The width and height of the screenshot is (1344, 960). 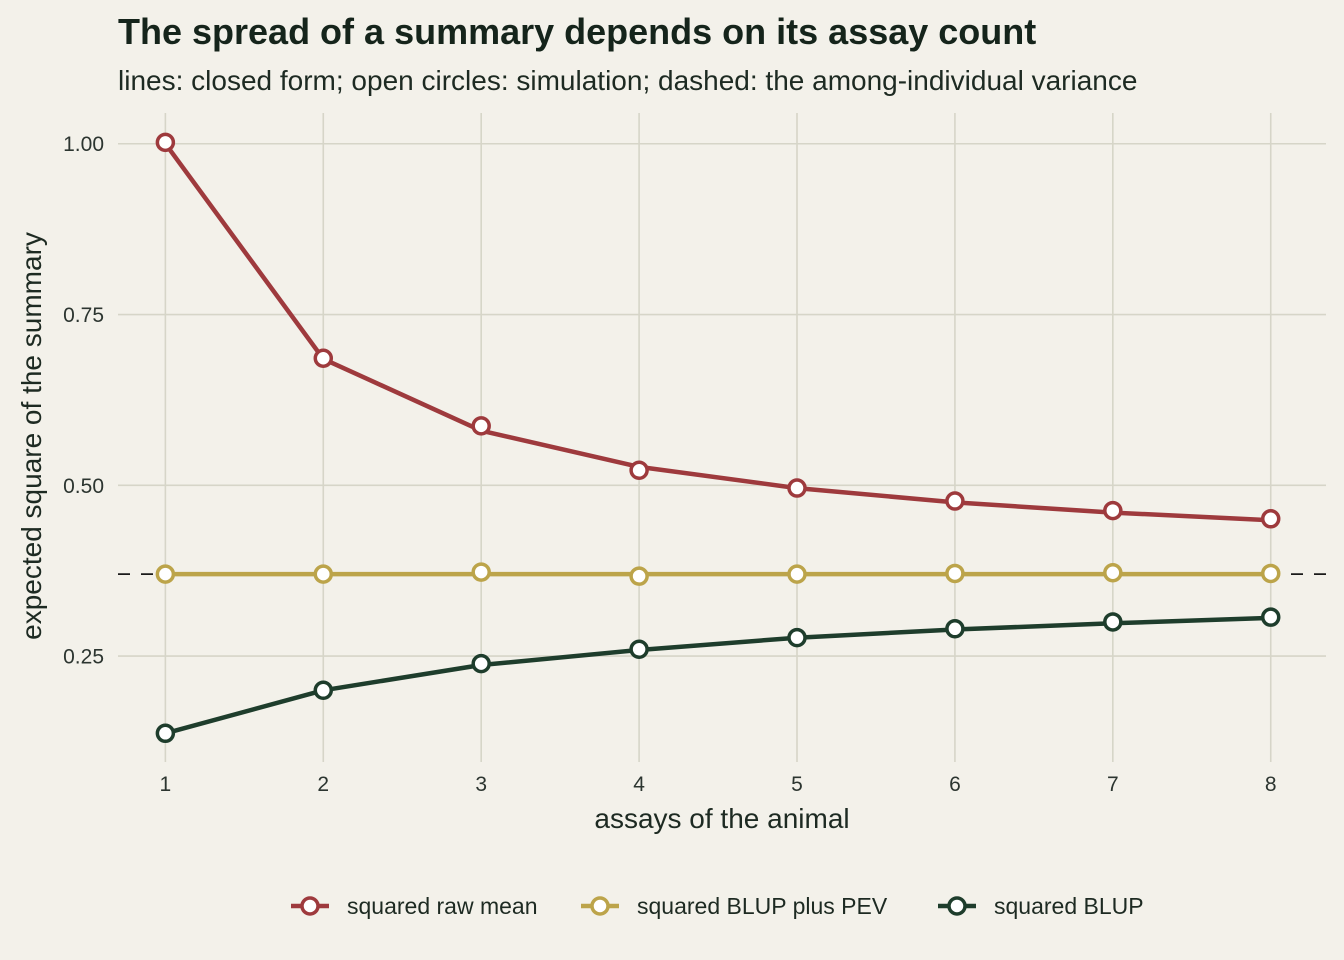 I want to click on x-axis-title: assays of the animal, so click(x=721, y=818).